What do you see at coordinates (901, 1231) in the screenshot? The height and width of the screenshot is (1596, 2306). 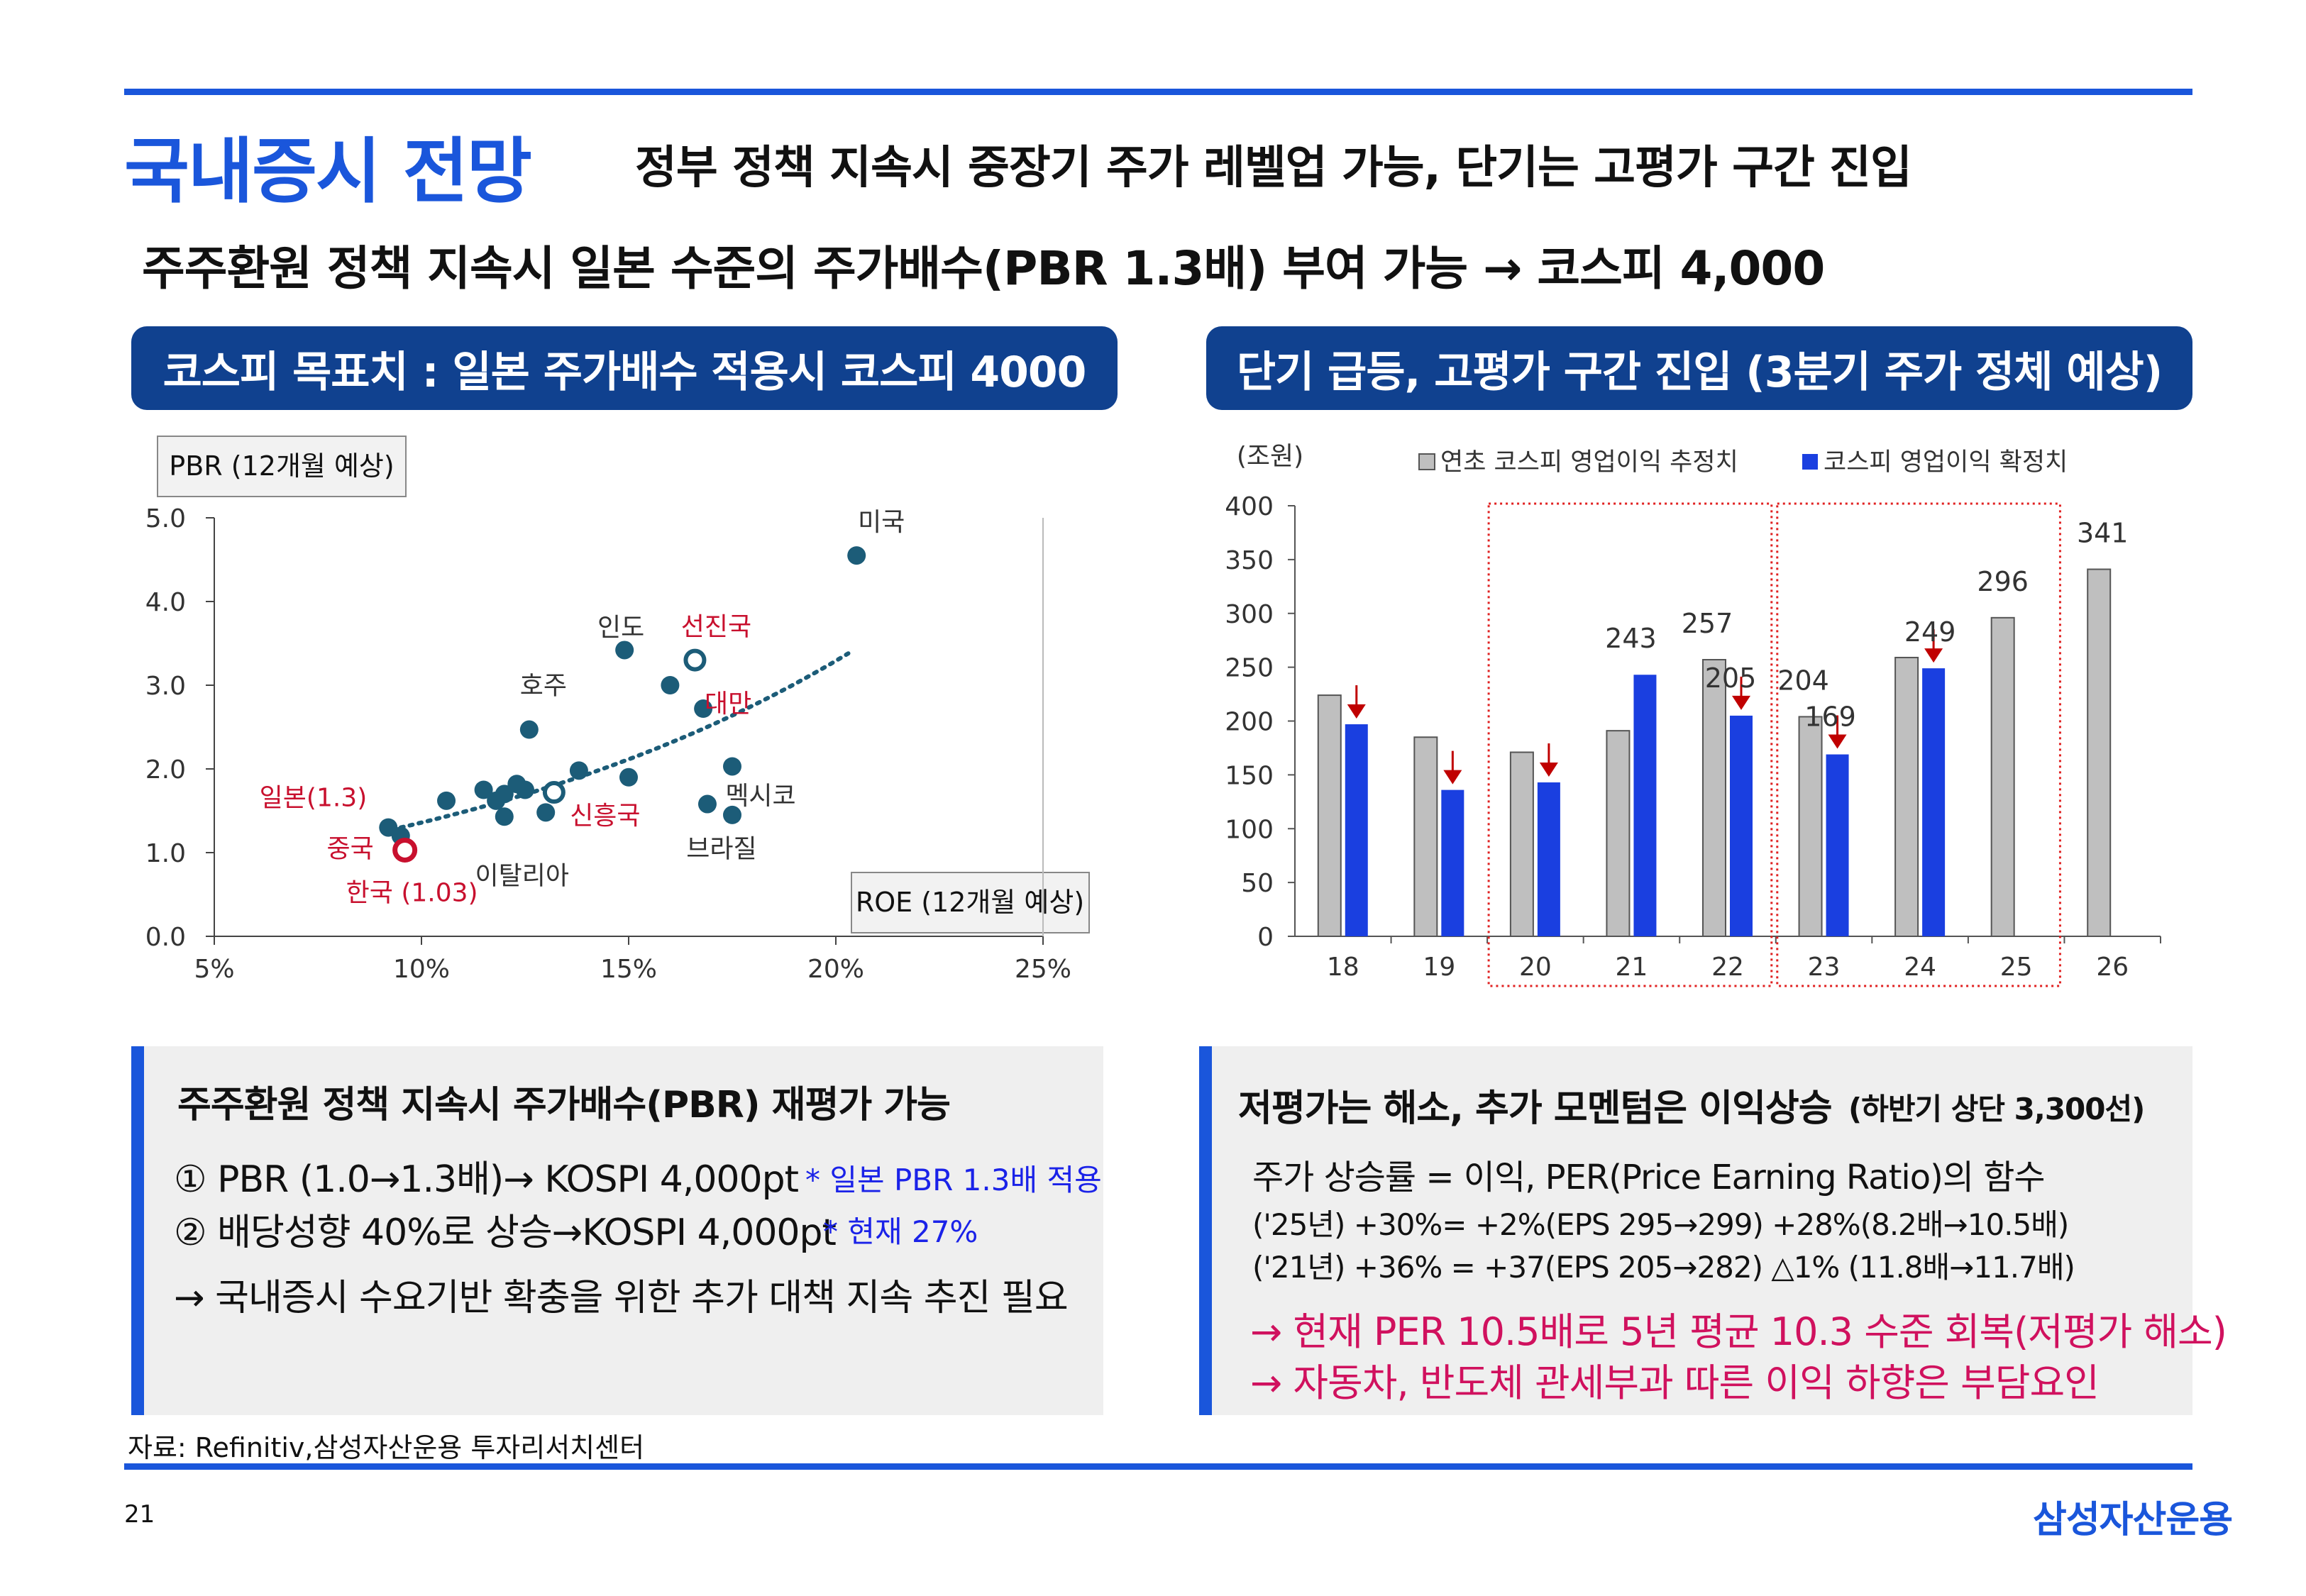 I see `pbr-line-2-note: * 현재 27%` at bounding box center [901, 1231].